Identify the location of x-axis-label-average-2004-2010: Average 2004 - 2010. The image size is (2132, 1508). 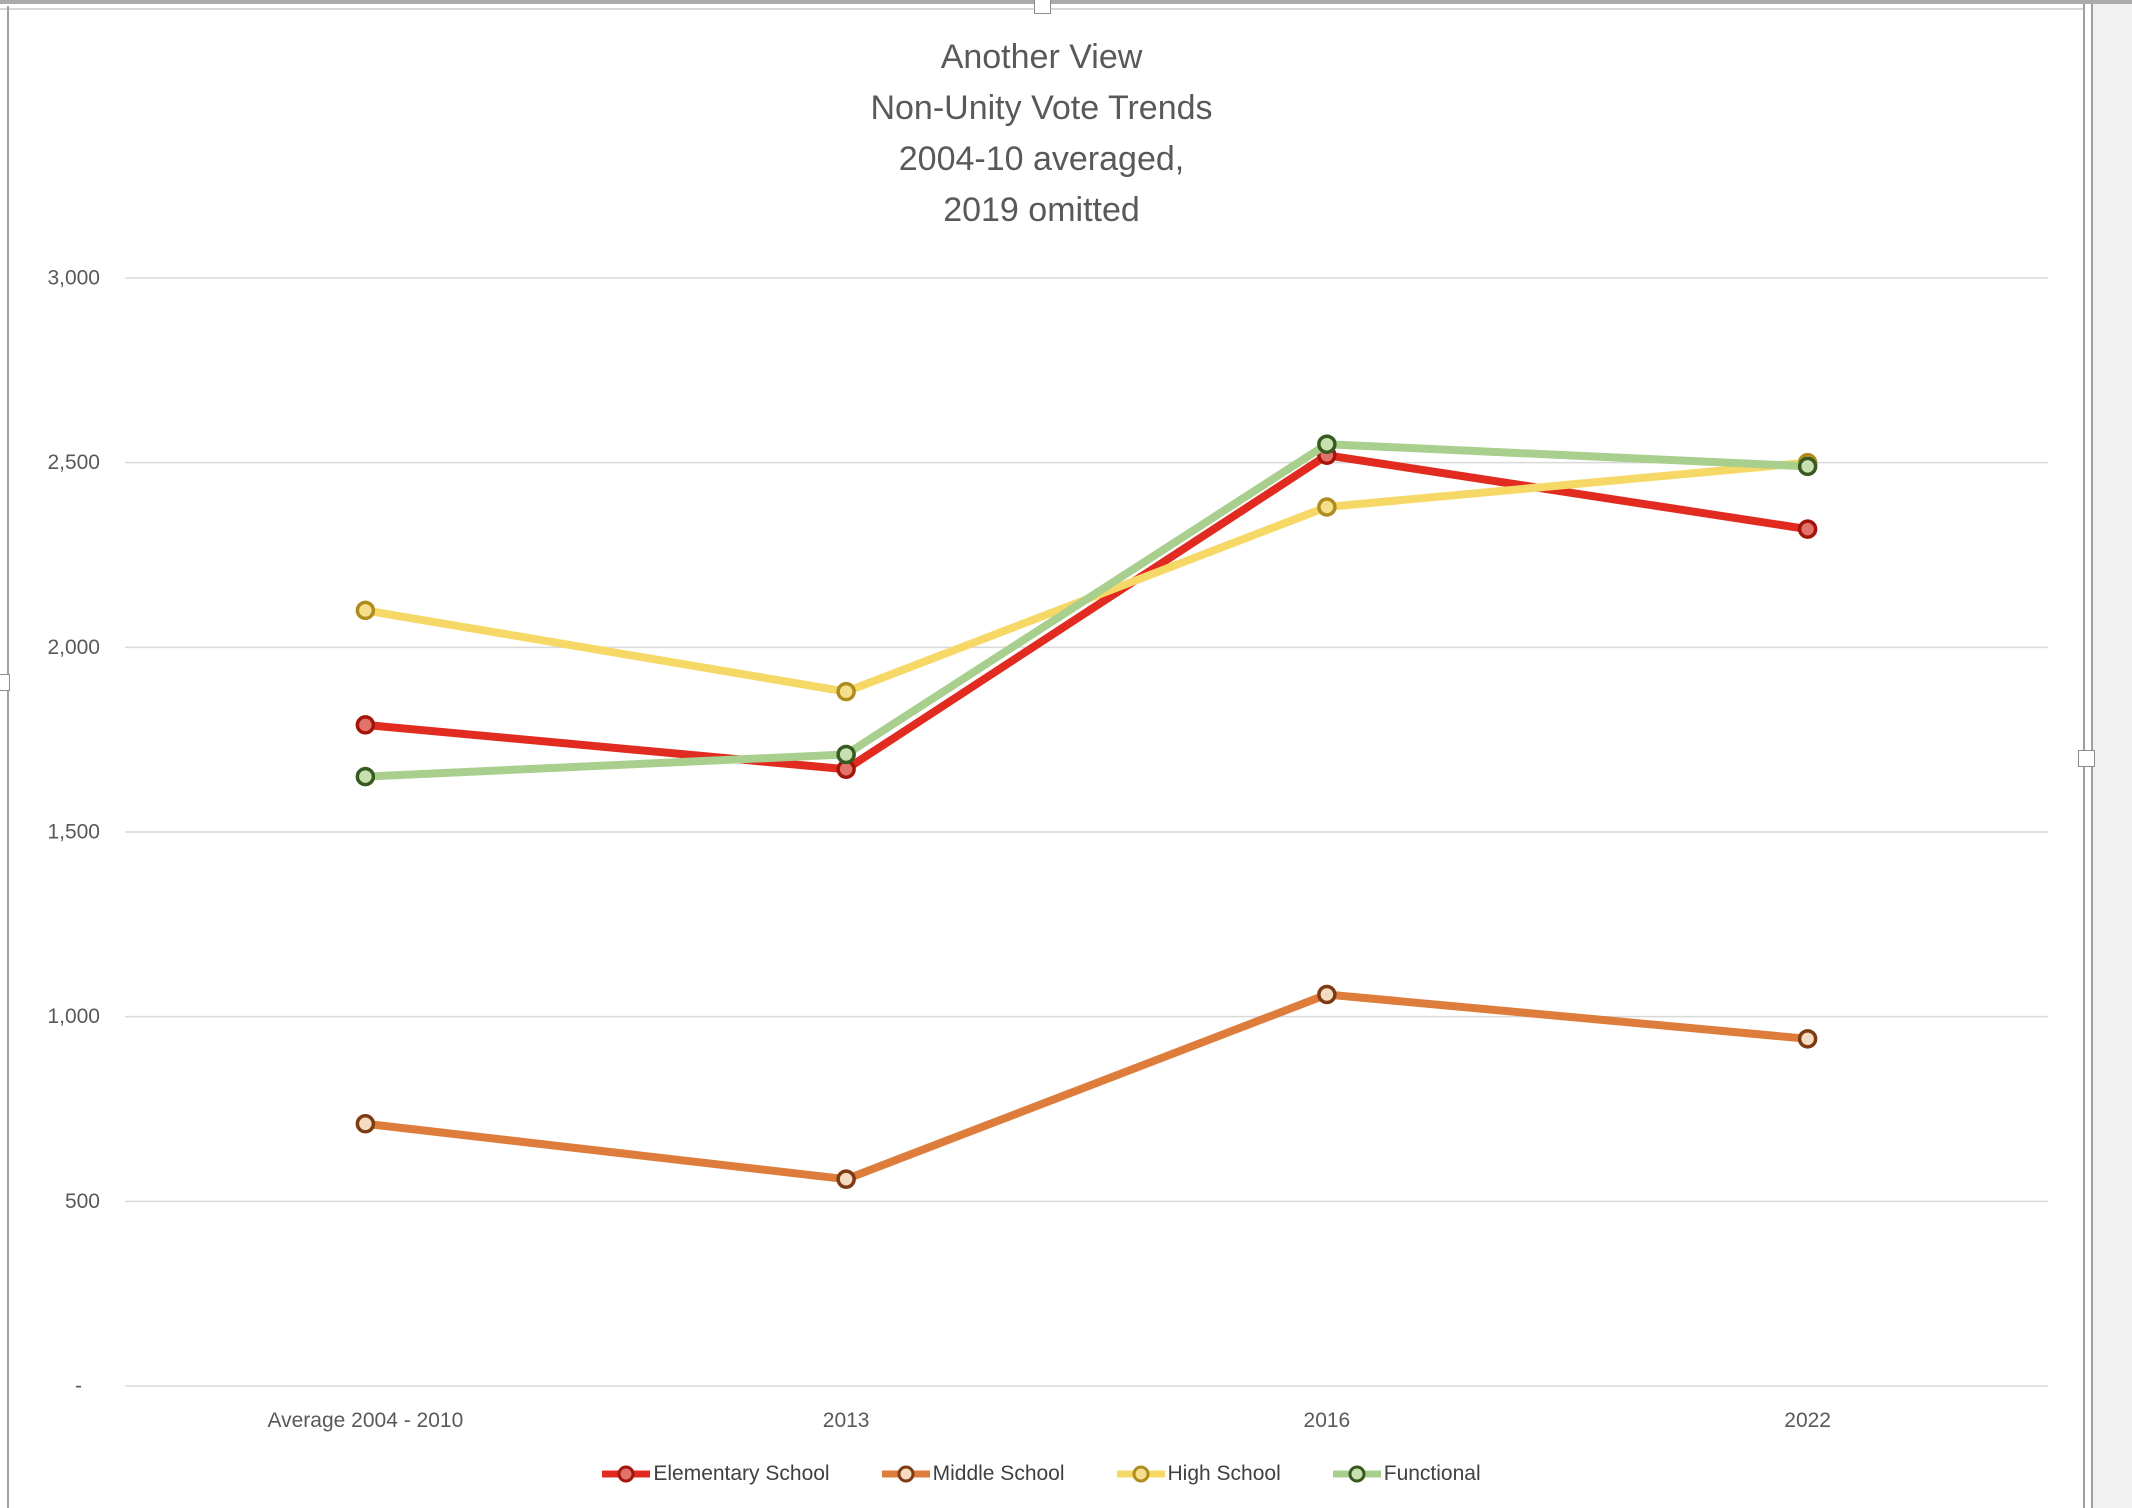
(365, 1420).